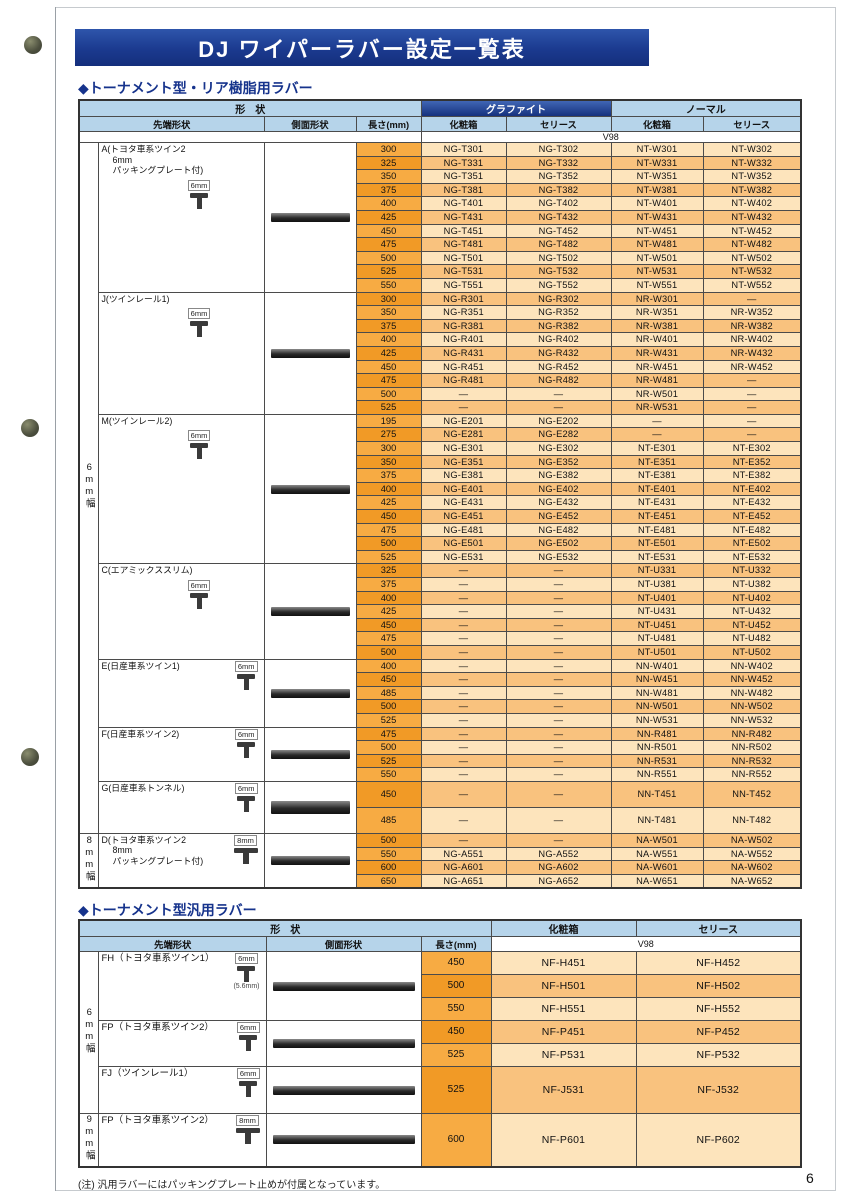  I want to click on group-label: F(日産車系ツイン2), so click(141, 734).